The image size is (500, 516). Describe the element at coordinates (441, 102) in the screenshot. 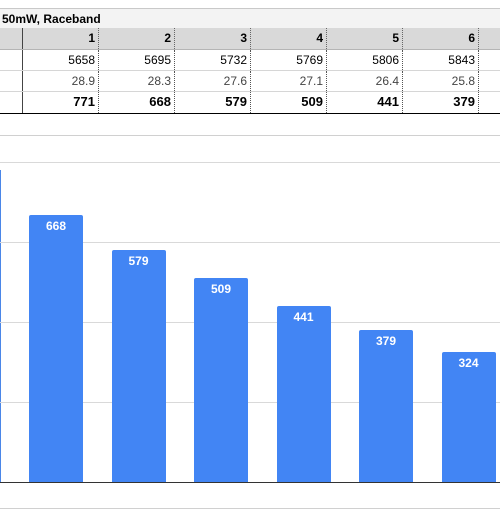

I see `value-cell: 379` at that location.